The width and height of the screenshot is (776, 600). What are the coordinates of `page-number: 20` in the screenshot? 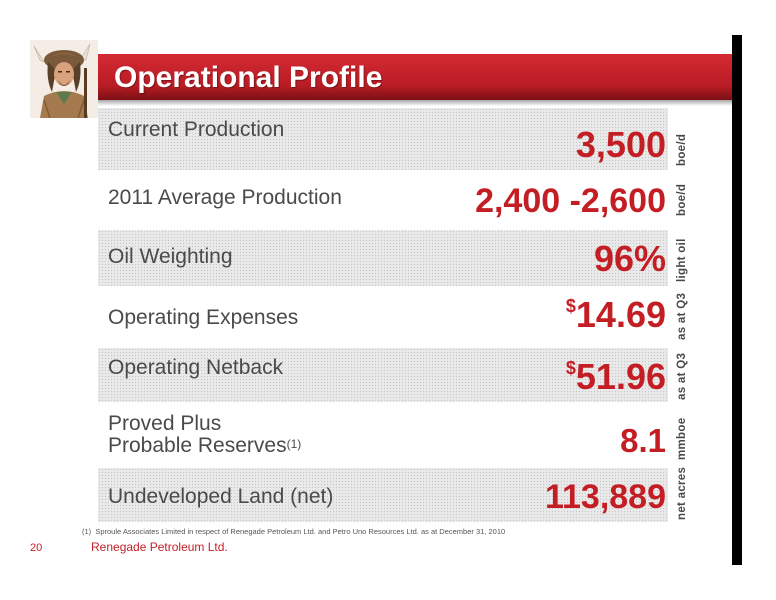 It's located at (36, 548).